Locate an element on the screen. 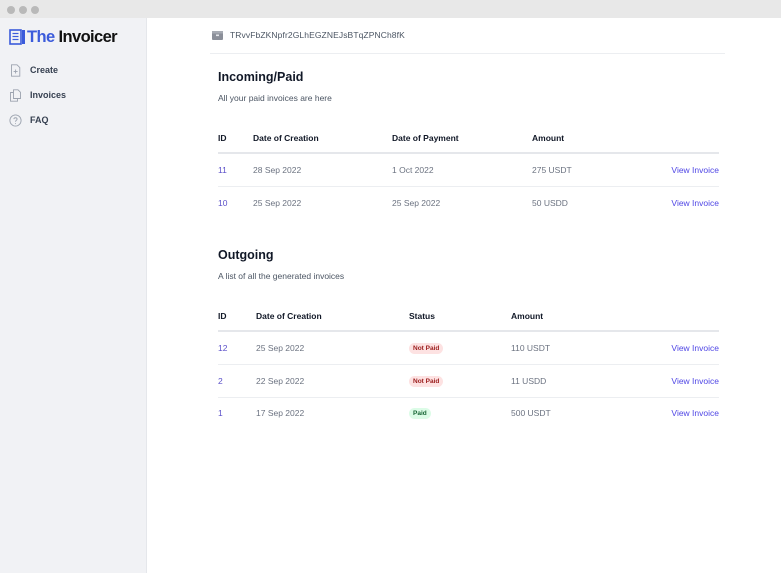  amount: 275 USDT is located at coordinates (552, 170).